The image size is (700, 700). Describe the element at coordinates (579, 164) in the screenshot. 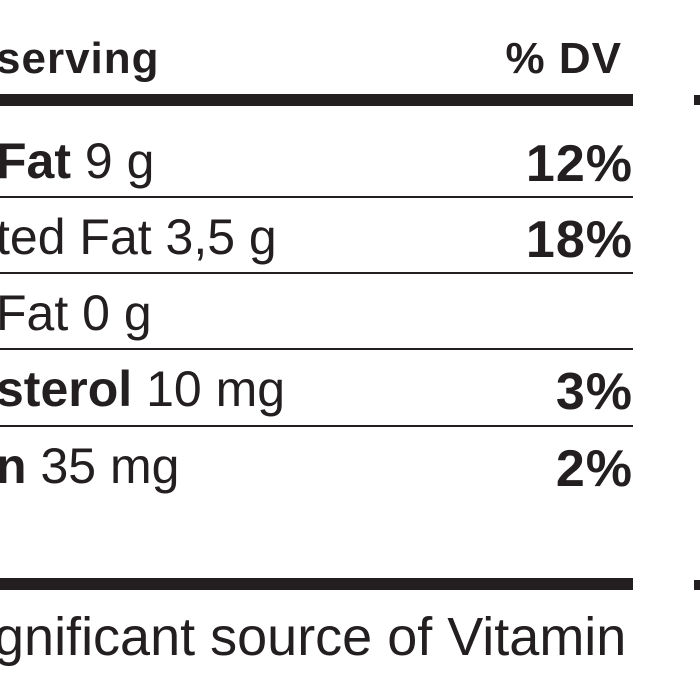

I see `daily-value: 12%` at that location.